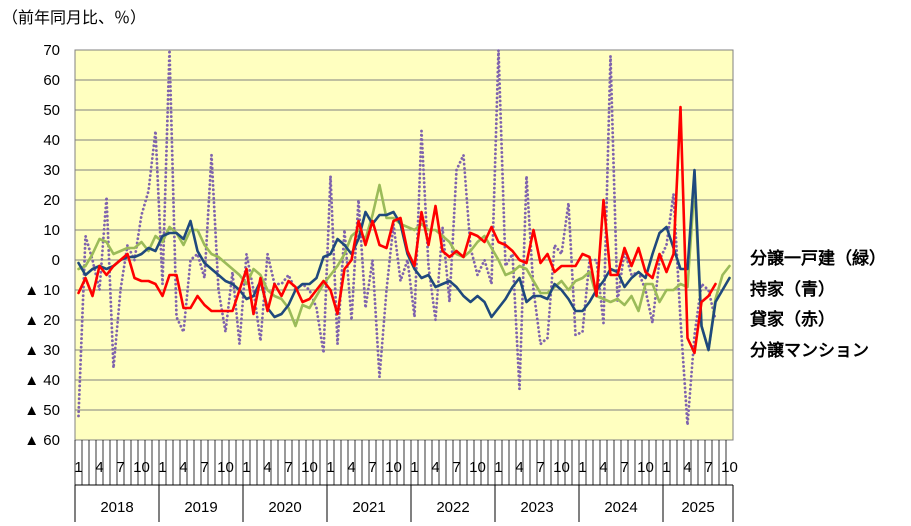 The height and width of the screenshot is (526, 911). What do you see at coordinates (51, 200) in the screenshot?
I see `y-tick-label: 20` at bounding box center [51, 200].